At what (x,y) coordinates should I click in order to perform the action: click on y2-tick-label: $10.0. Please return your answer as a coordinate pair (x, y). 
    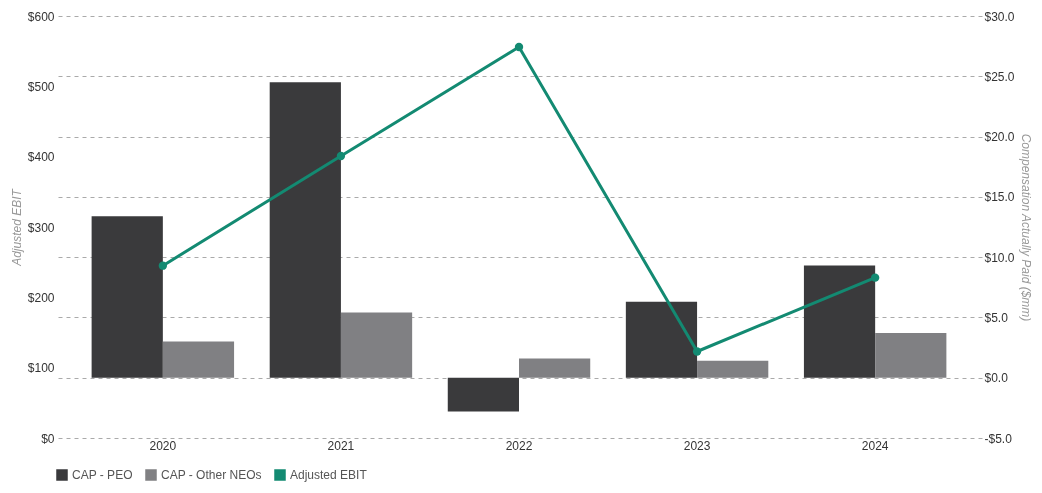
    Looking at the image, I should click on (999, 257).